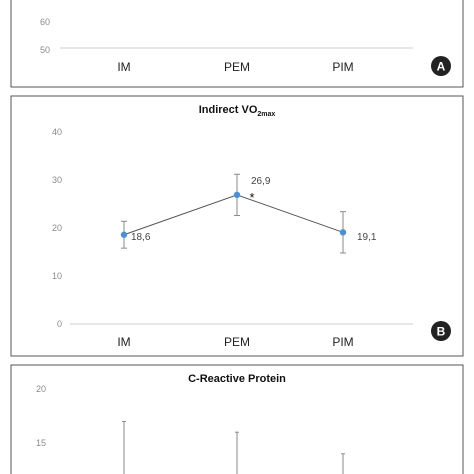  Describe the element at coordinates (41, 443) in the screenshot. I see `y-tick-label: 15` at that location.